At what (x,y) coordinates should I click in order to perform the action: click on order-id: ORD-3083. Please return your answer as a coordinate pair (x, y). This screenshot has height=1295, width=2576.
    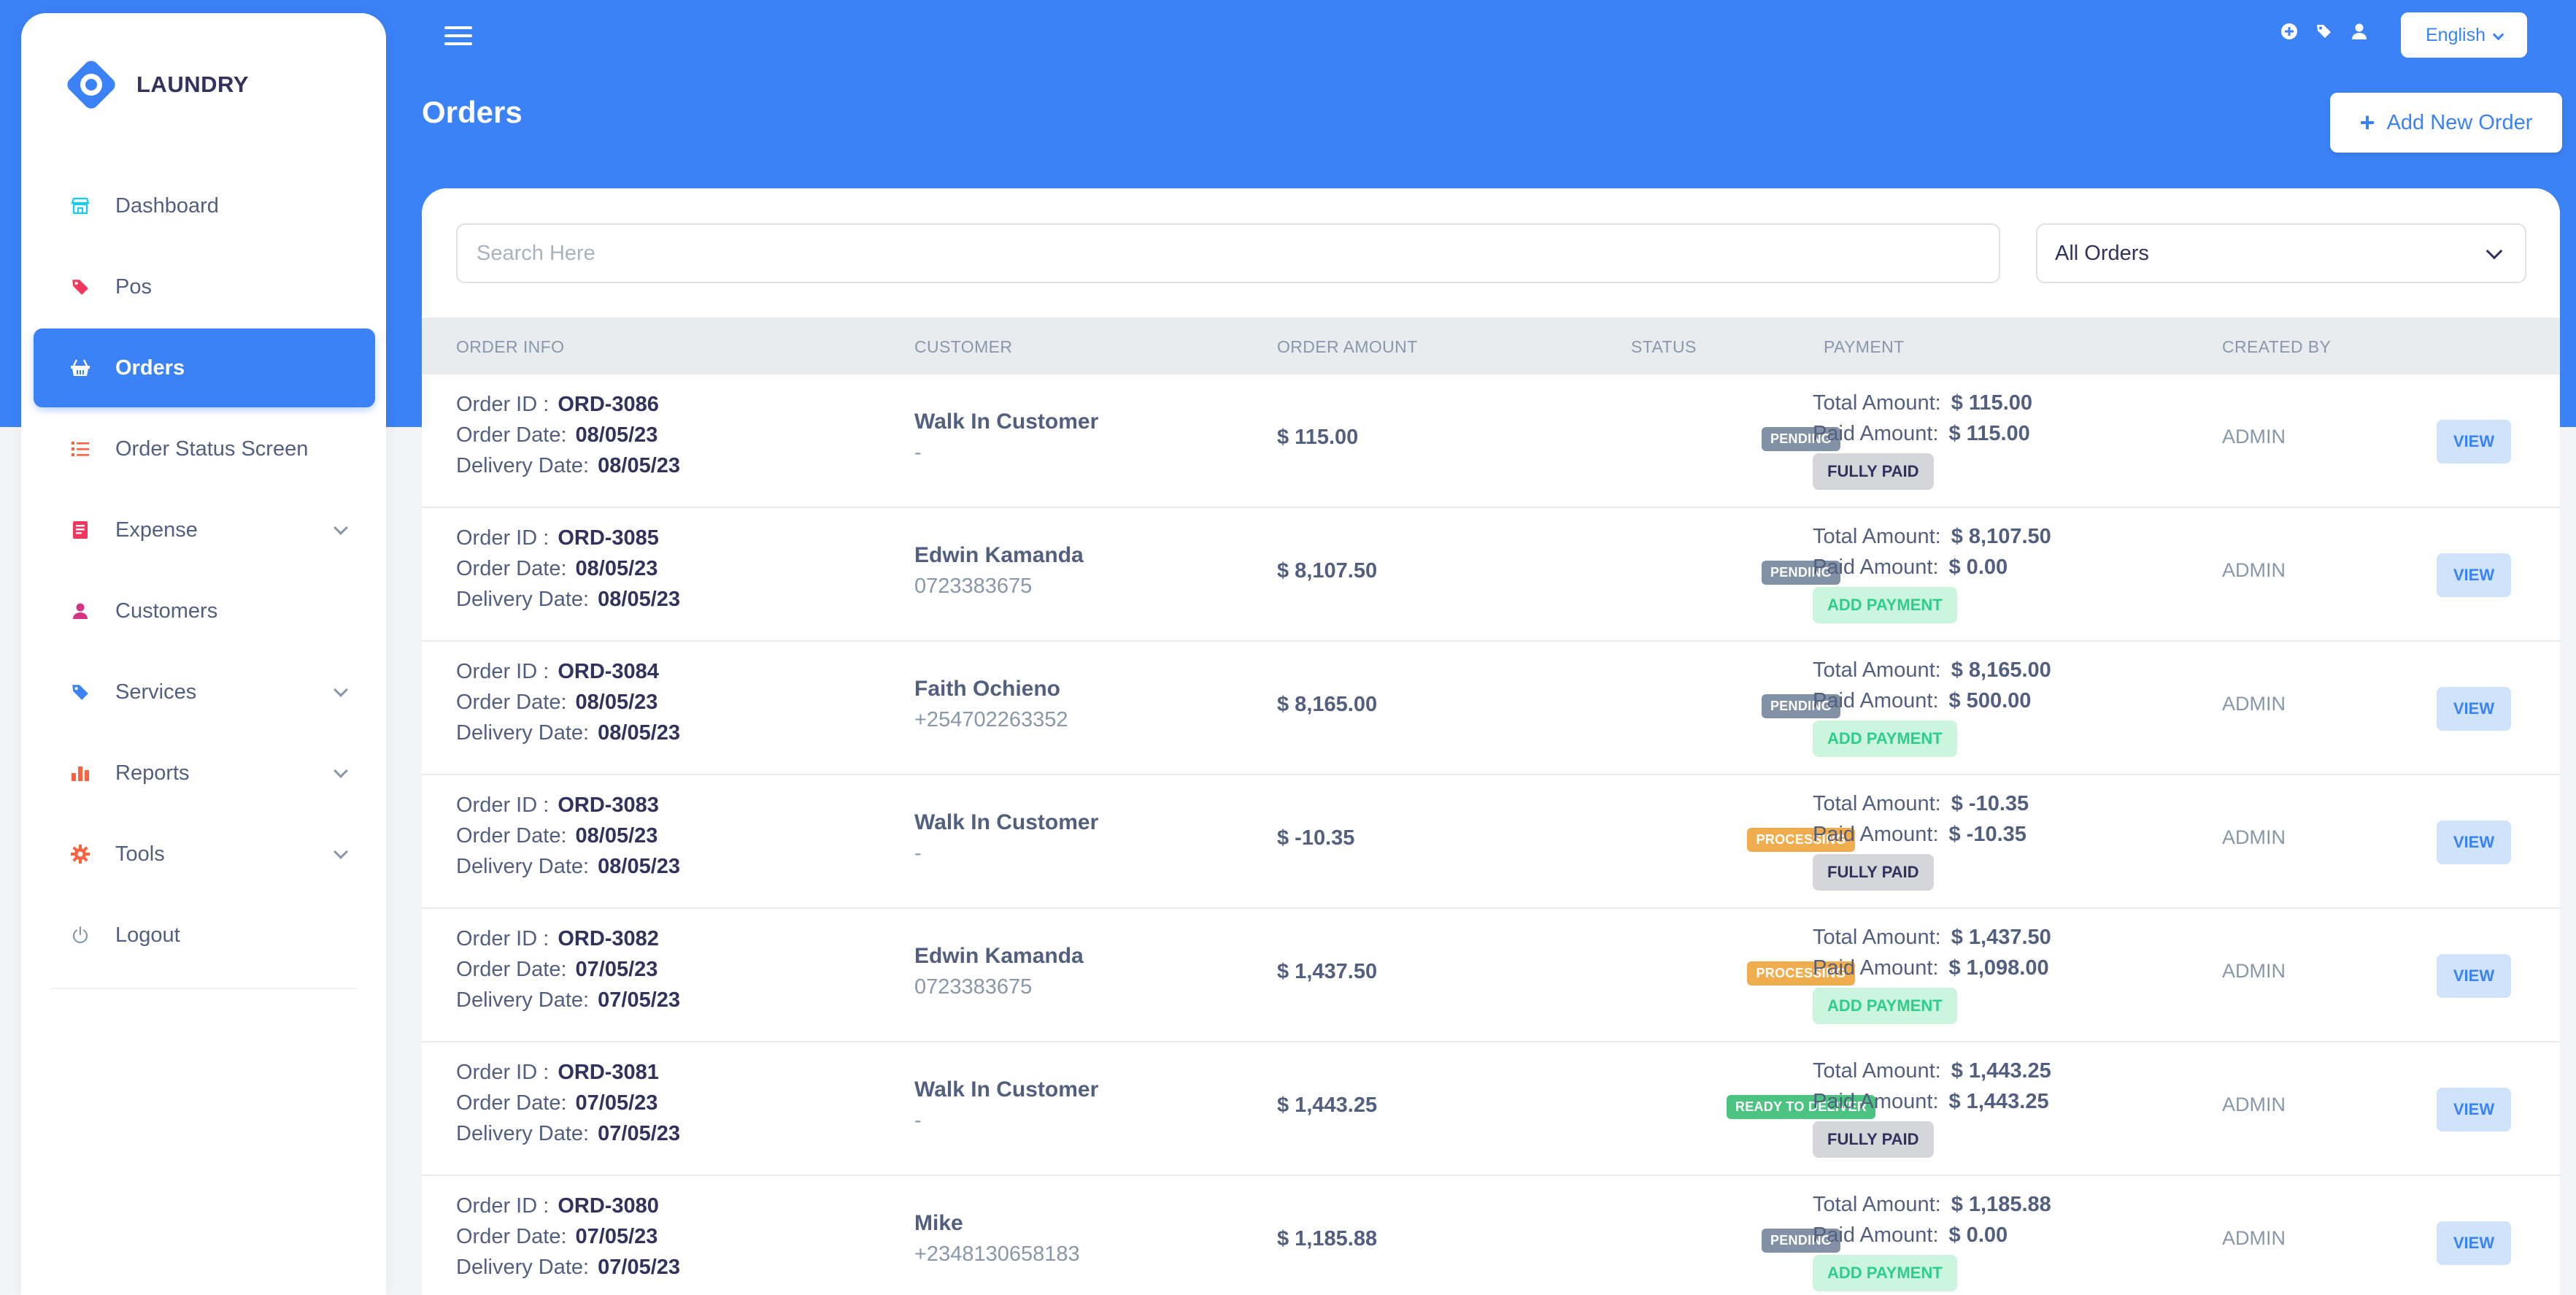
    Looking at the image, I should click on (608, 805).